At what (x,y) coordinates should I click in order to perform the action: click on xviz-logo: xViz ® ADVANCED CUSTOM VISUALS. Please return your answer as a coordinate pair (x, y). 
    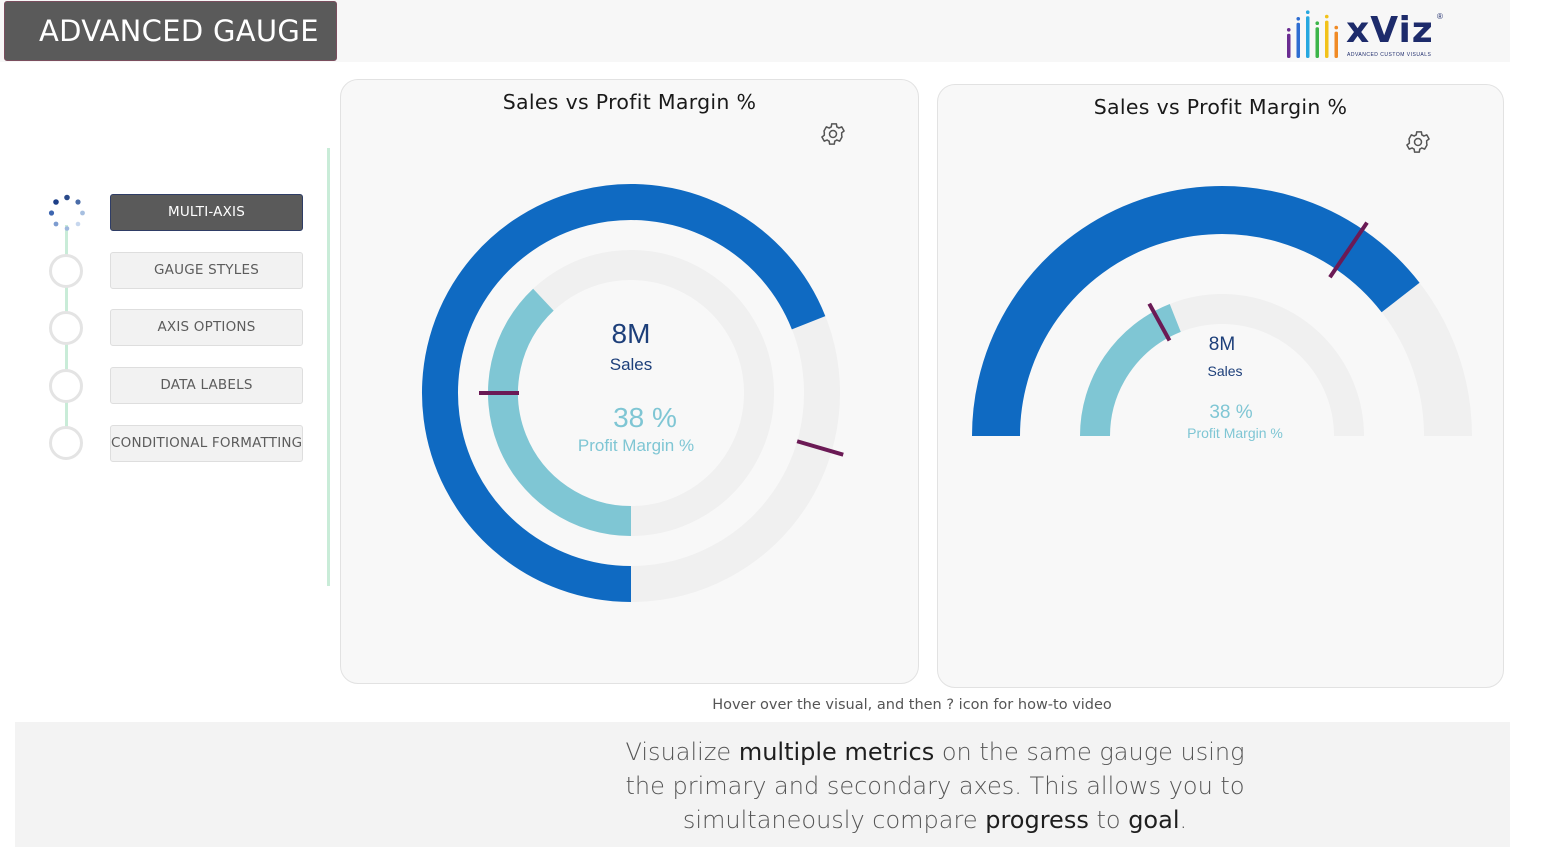
    Looking at the image, I should click on (1369, 32).